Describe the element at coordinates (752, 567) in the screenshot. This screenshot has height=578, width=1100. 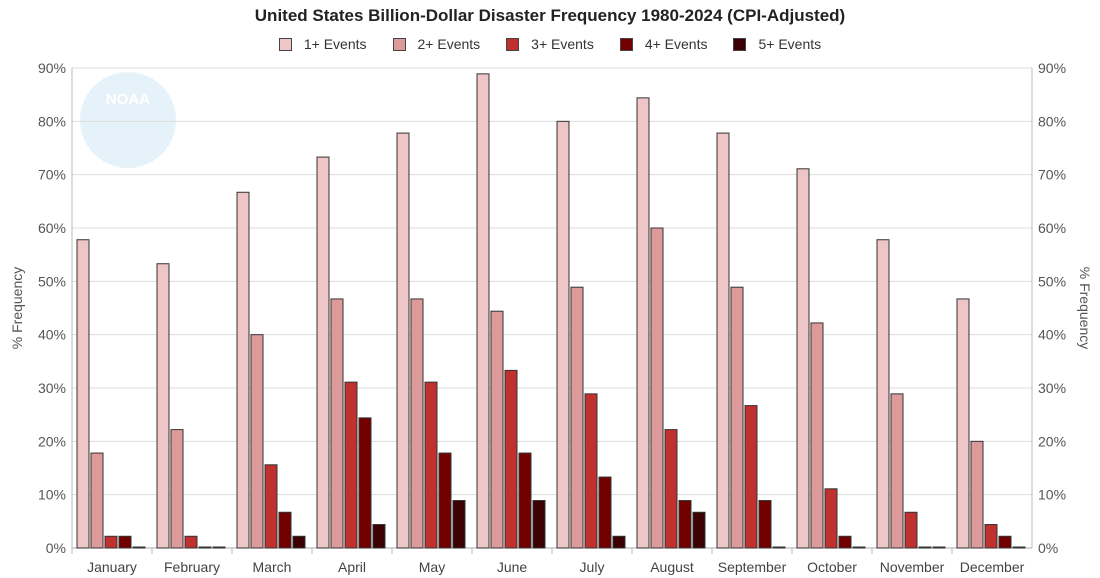
I see `x-tick-label: September` at that location.